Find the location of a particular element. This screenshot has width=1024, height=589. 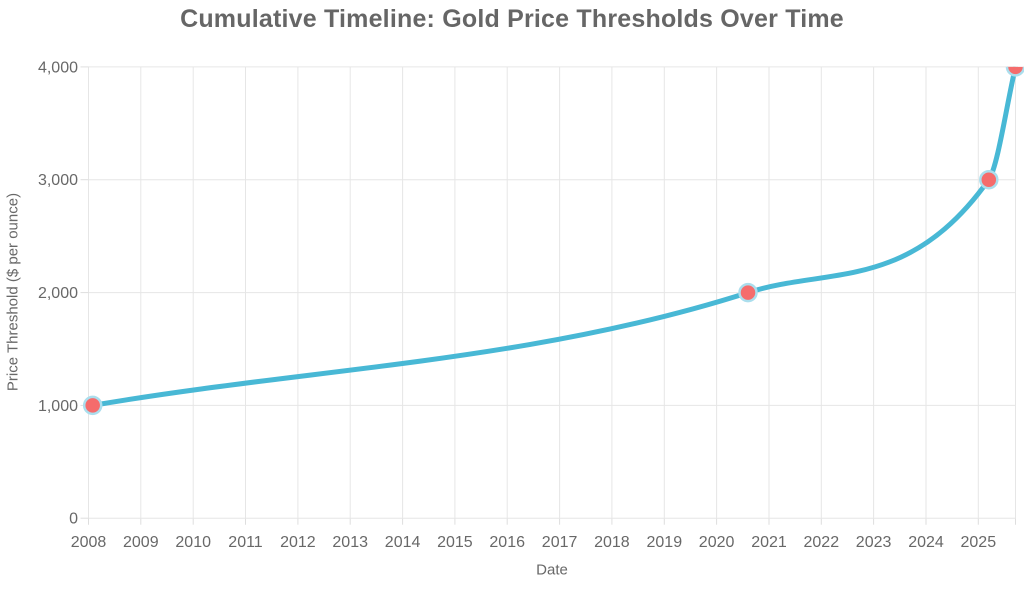

y-tick-label: 0 is located at coordinates (73, 519).